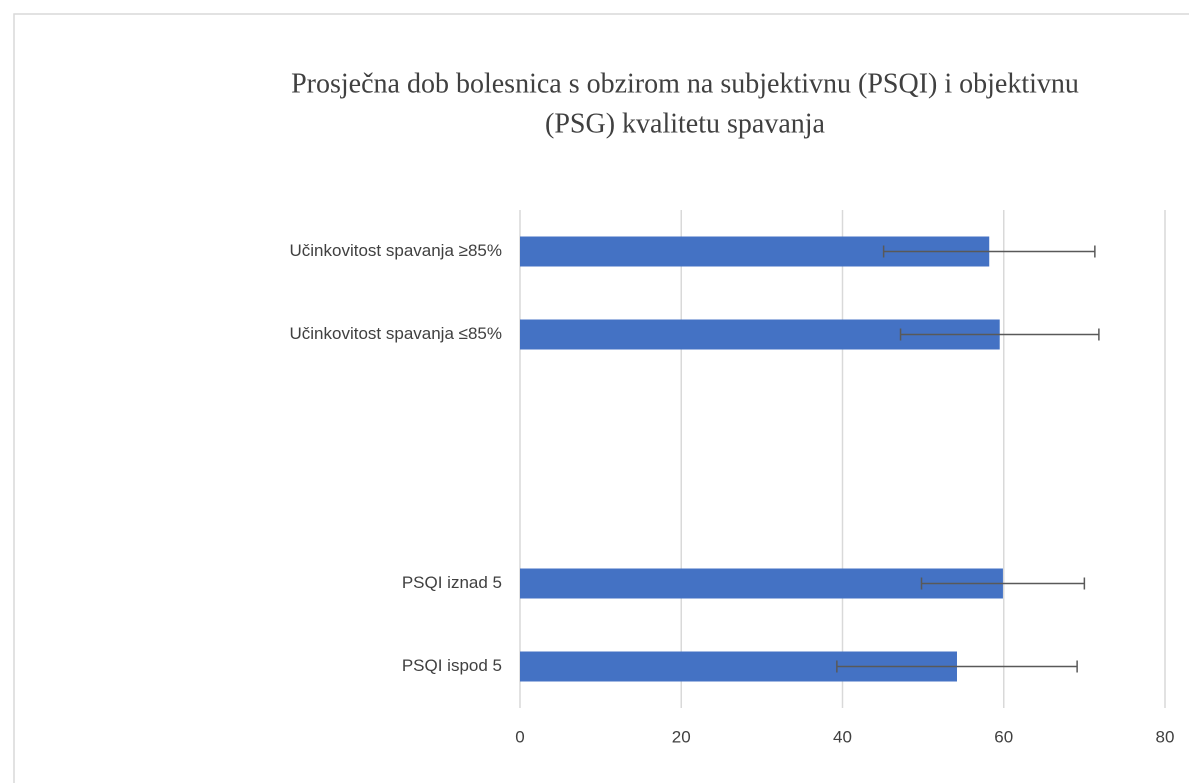  I want to click on y-tick-label: Učinkovitost spavanja ≥85%, so click(396, 250).